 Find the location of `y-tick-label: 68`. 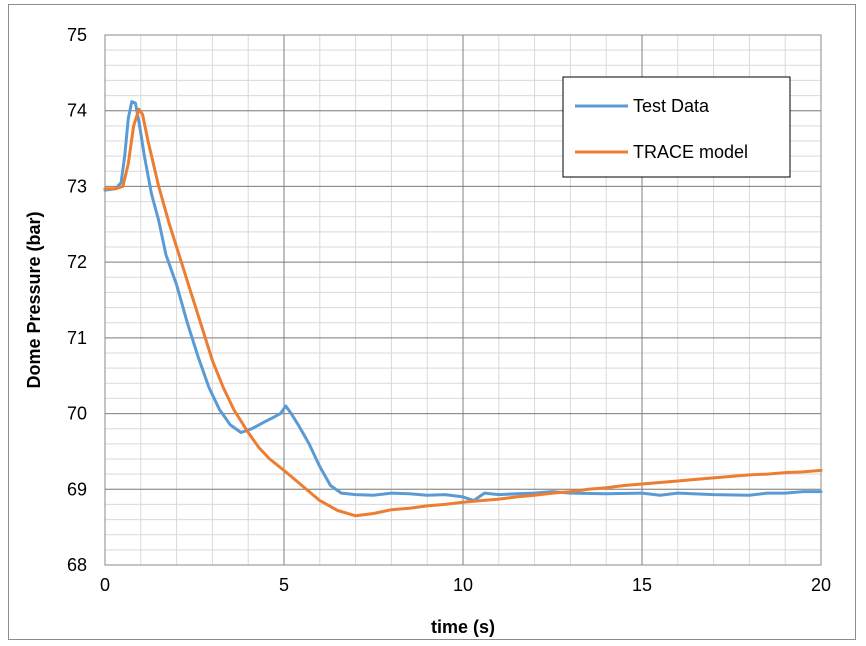

y-tick-label: 68 is located at coordinates (77, 565).